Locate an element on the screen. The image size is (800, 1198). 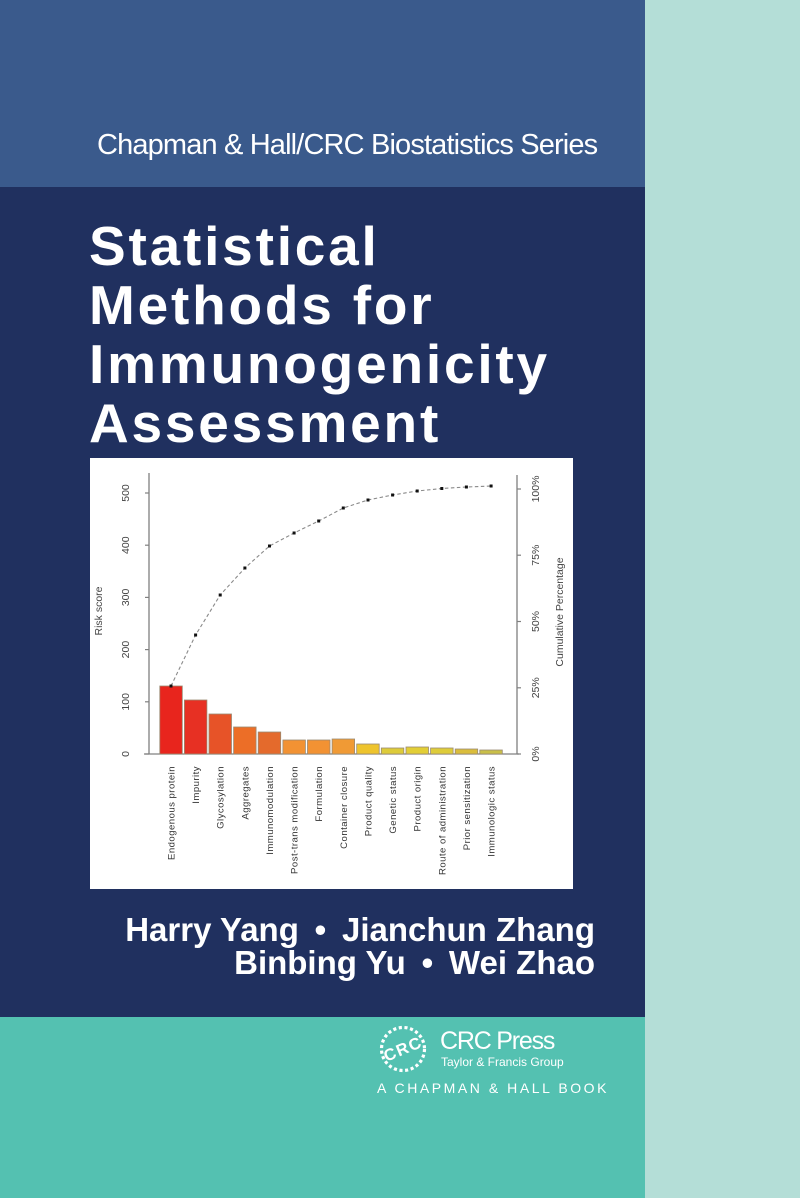
svg-text: Cumulative Percentage is located at coordinates (560, 611).